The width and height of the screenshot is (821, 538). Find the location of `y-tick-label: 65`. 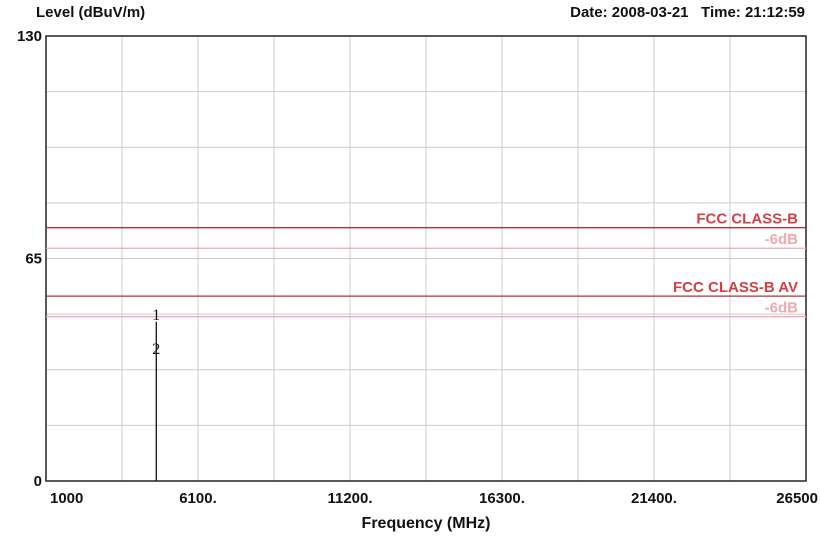

y-tick-label: 65 is located at coordinates (33, 259).